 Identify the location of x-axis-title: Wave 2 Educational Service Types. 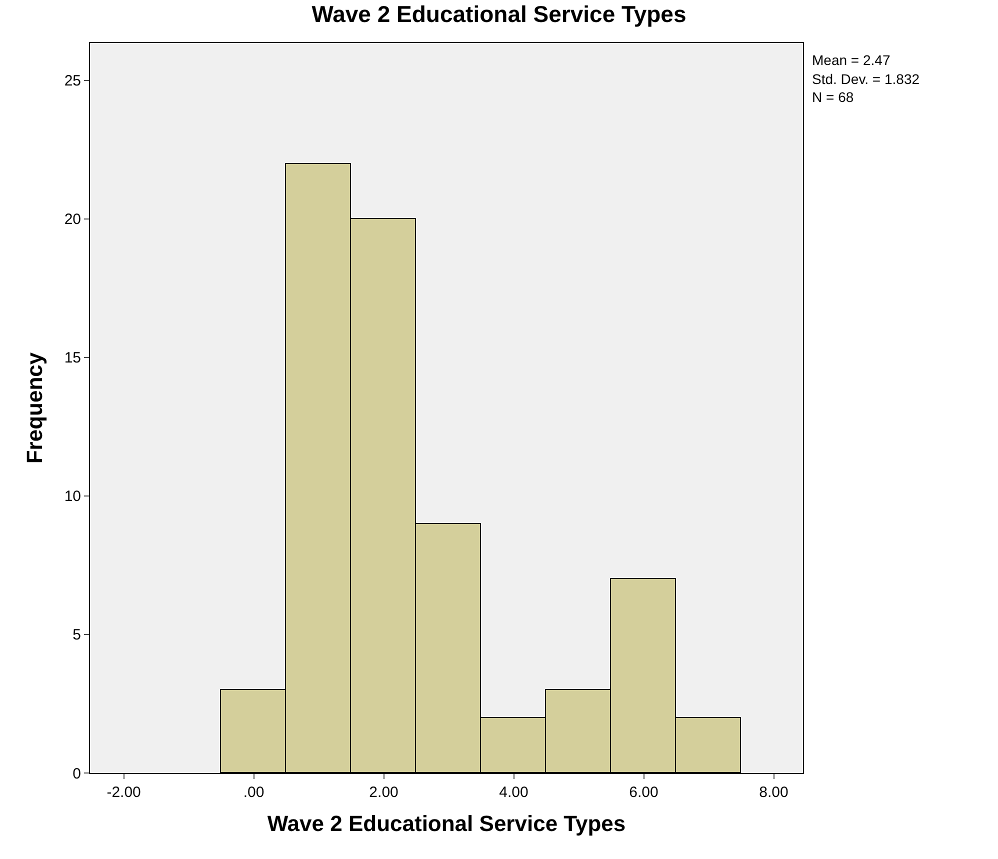
(446, 823).